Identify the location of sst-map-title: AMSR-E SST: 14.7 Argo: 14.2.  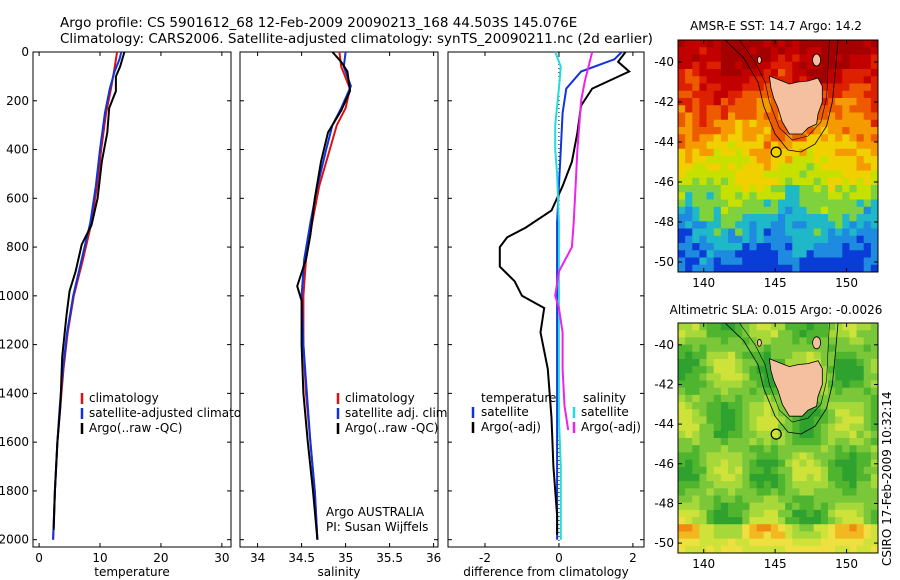
(776, 26).